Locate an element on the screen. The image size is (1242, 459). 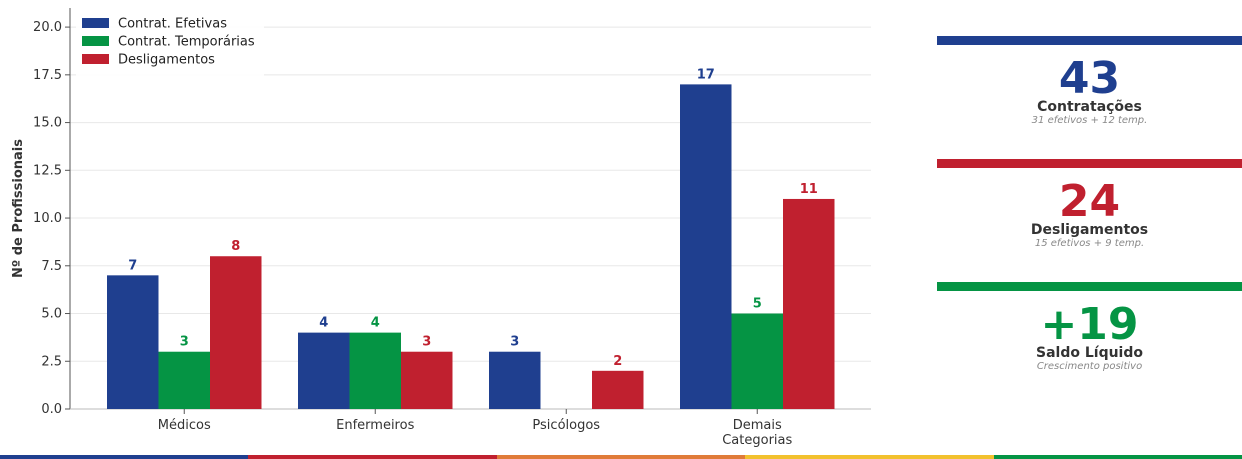
kpi-value: 24 is located at coordinates (1089, 201).